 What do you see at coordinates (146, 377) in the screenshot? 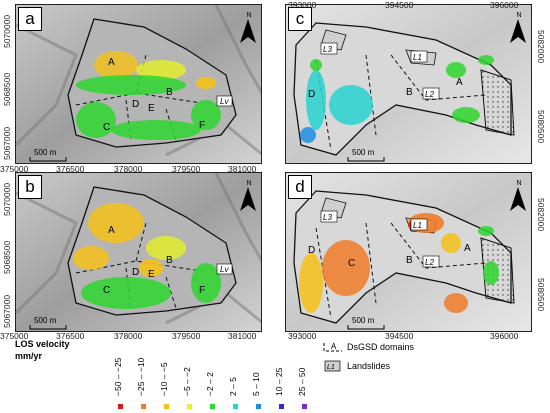
I see `legend-class: −25 – −10` at bounding box center [146, 377].